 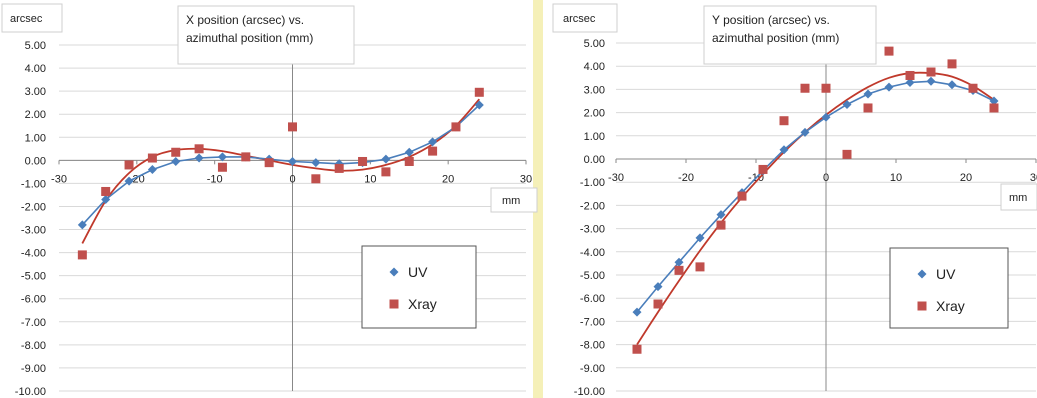 I want to click on y-tick-label: -9.00, so click(x=33, y=369).